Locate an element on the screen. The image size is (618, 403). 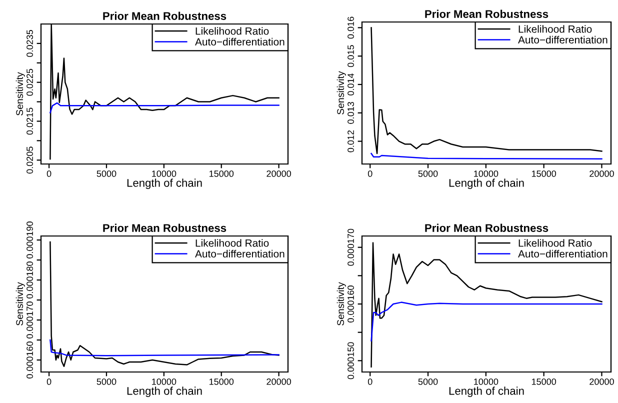
y-tick-label: 0.0225 is located at coordinates (29, 82).